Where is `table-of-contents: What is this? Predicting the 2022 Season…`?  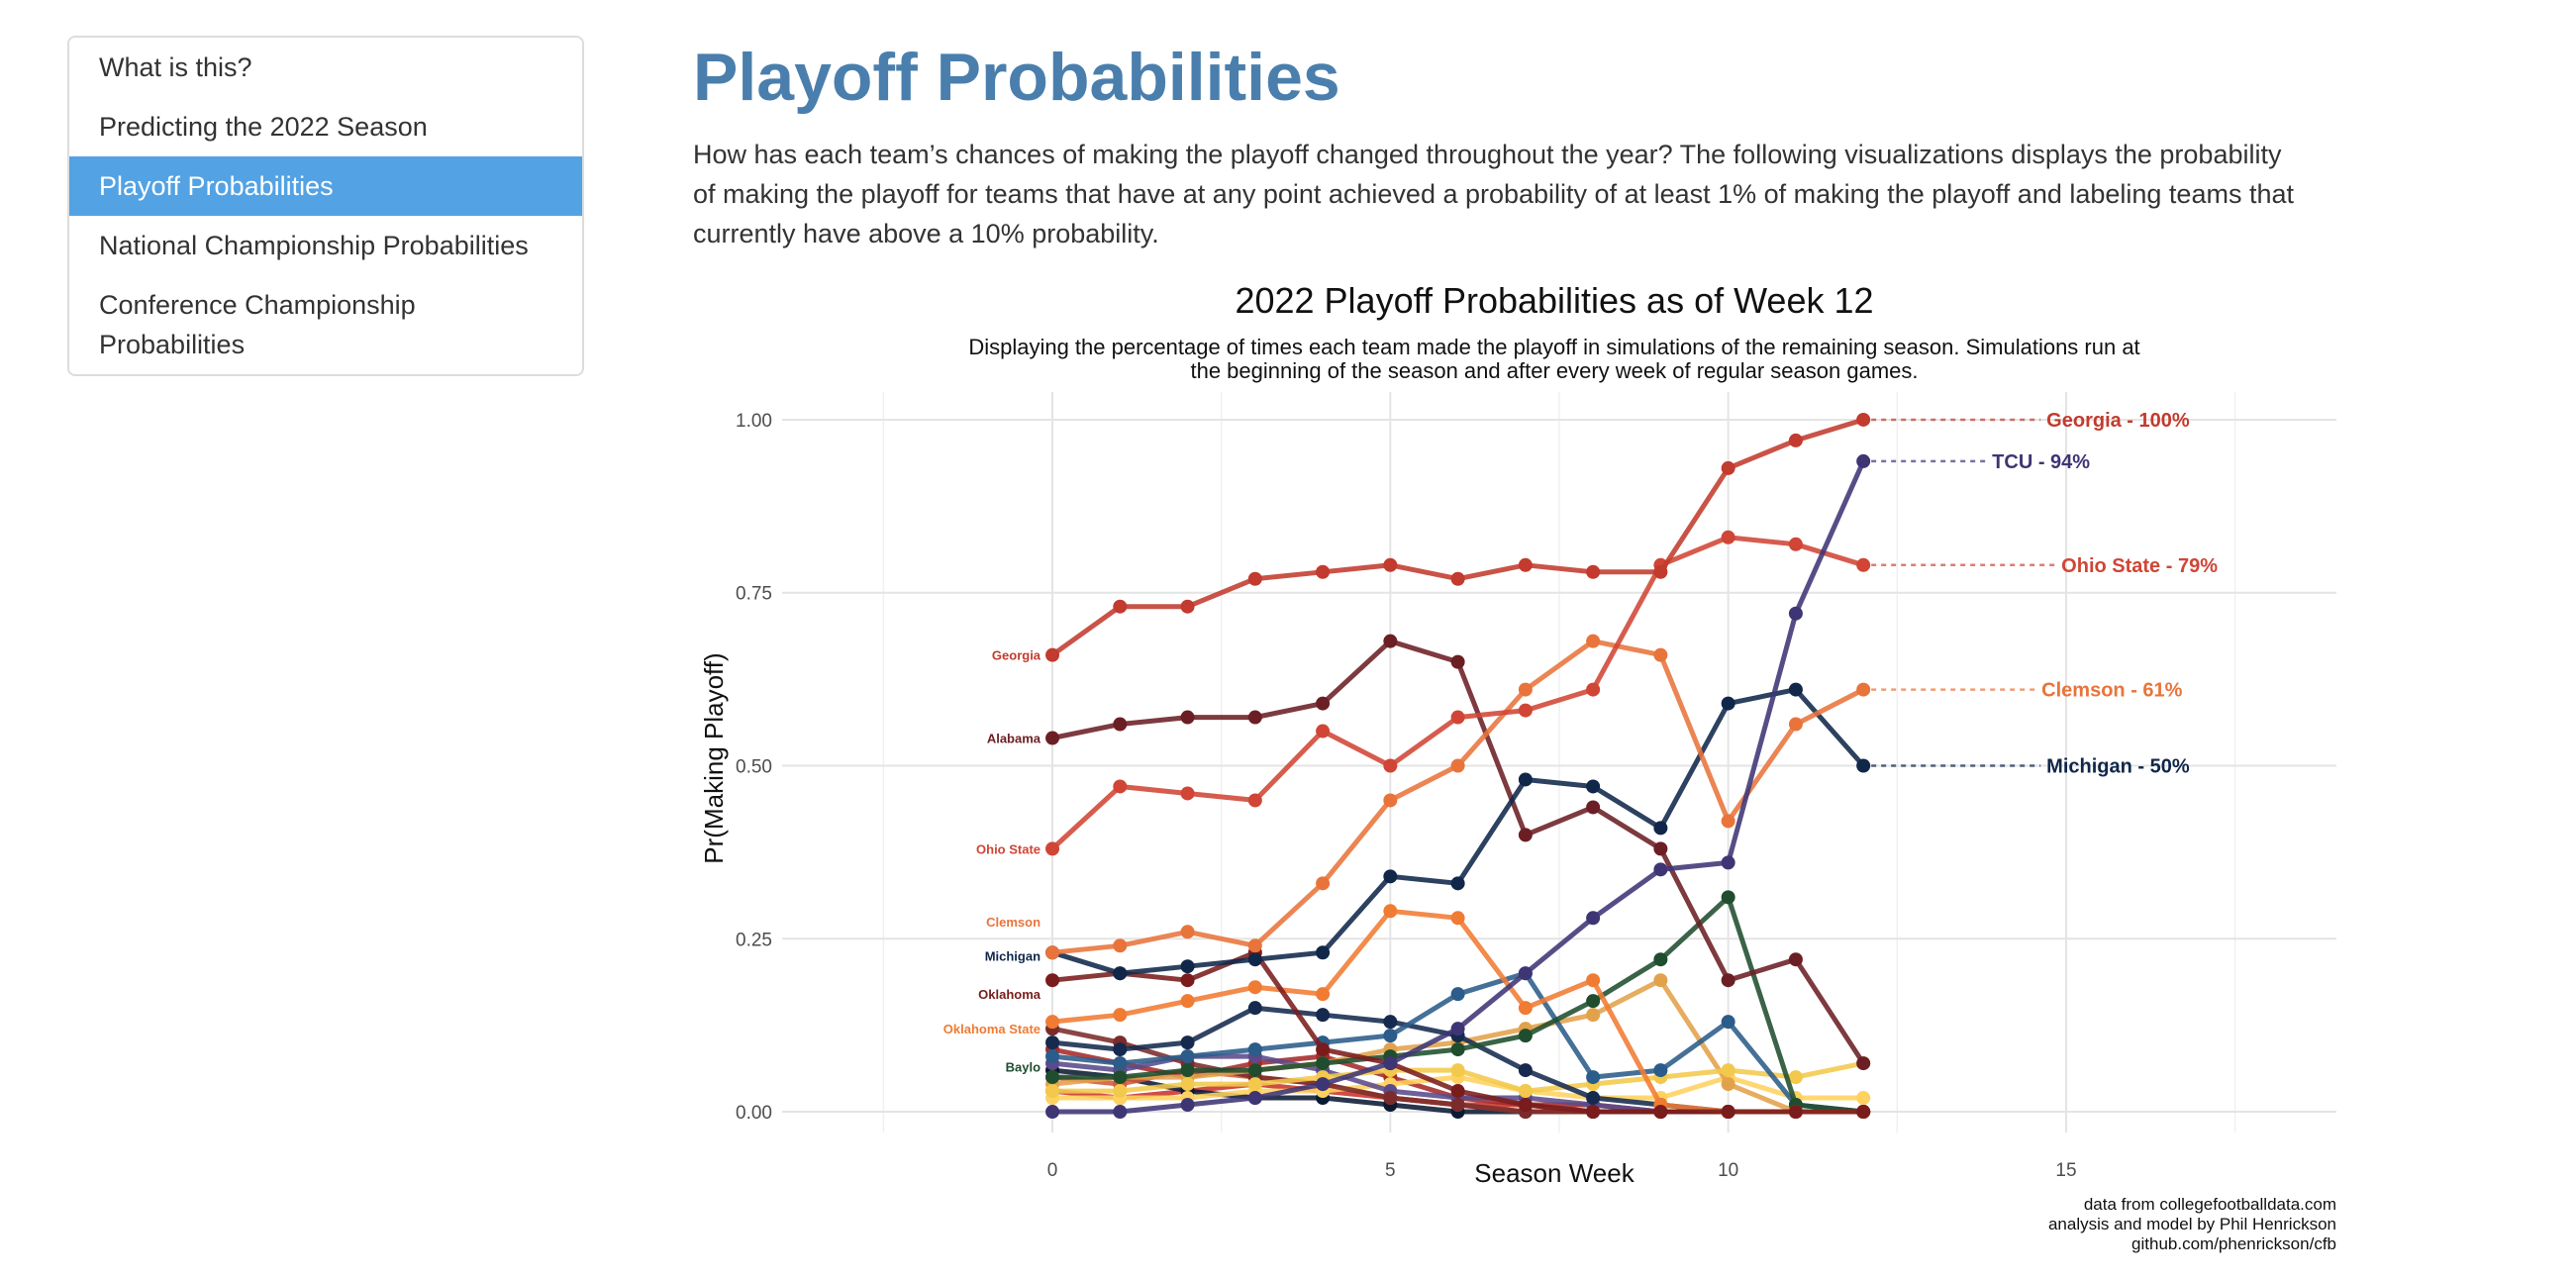 table-of-contents: What is this? Predicting the 2022 Season… is located at coordinates (326, 206).